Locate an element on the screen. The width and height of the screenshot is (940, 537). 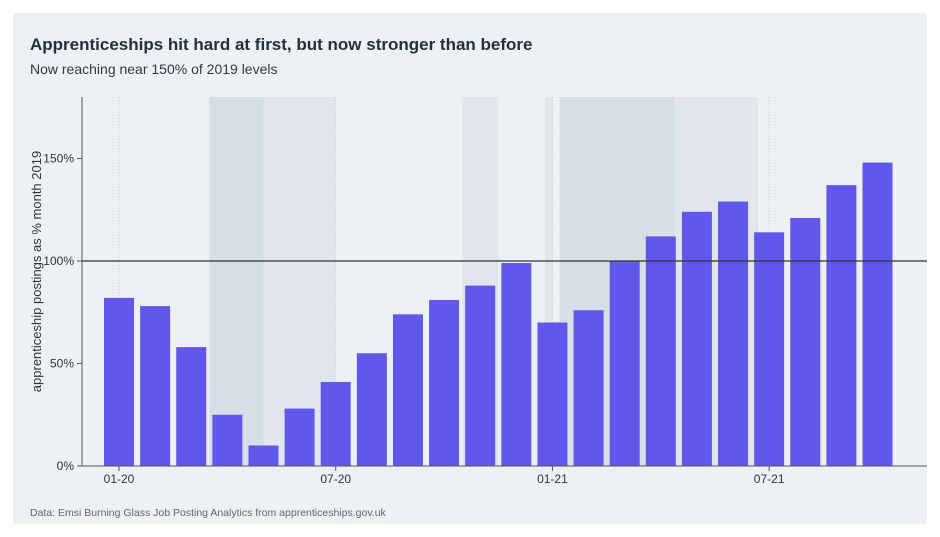
x-tick-label-1: 07-20 is located at coordinates (335, 479).